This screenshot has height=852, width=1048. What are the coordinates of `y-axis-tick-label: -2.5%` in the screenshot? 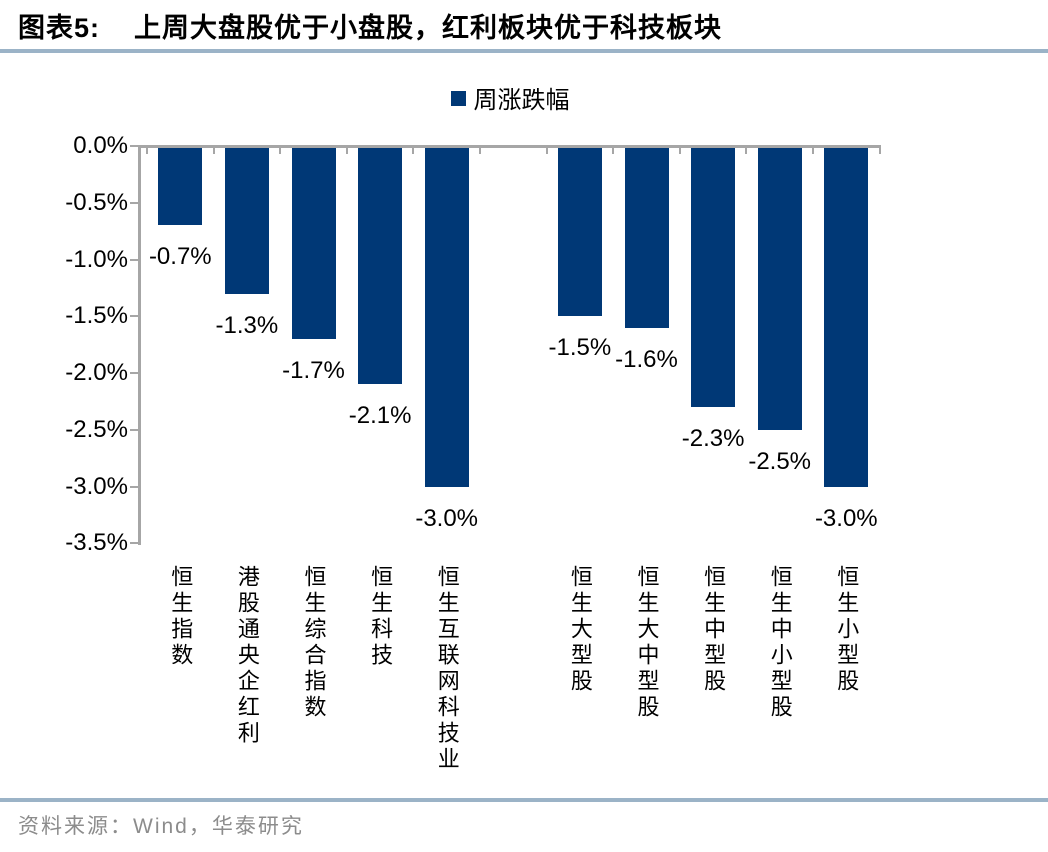 It's located at (96, 429).